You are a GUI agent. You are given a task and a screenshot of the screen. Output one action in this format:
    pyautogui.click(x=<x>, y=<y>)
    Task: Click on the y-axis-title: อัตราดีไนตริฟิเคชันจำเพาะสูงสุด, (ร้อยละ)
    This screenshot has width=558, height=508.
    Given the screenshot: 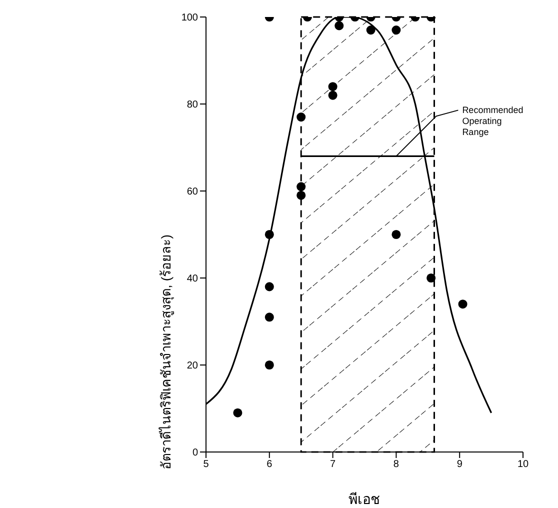 What is the action you would take?
    pyautogui.click(x=166, y=352)
    